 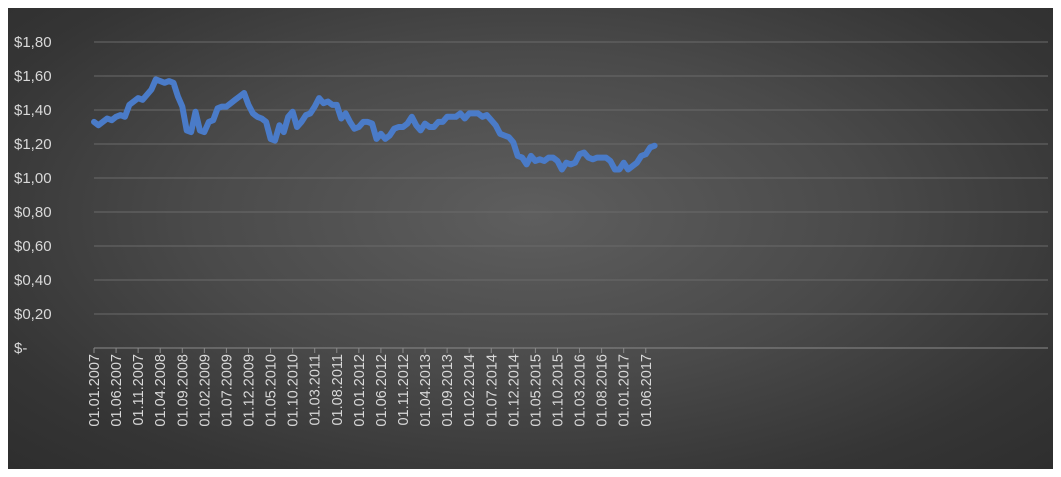 What do you see at coordinates (448, 390) in the screenshot?
I see `x-tick-label: 01.09.2013` at bounding box center [448, 390].